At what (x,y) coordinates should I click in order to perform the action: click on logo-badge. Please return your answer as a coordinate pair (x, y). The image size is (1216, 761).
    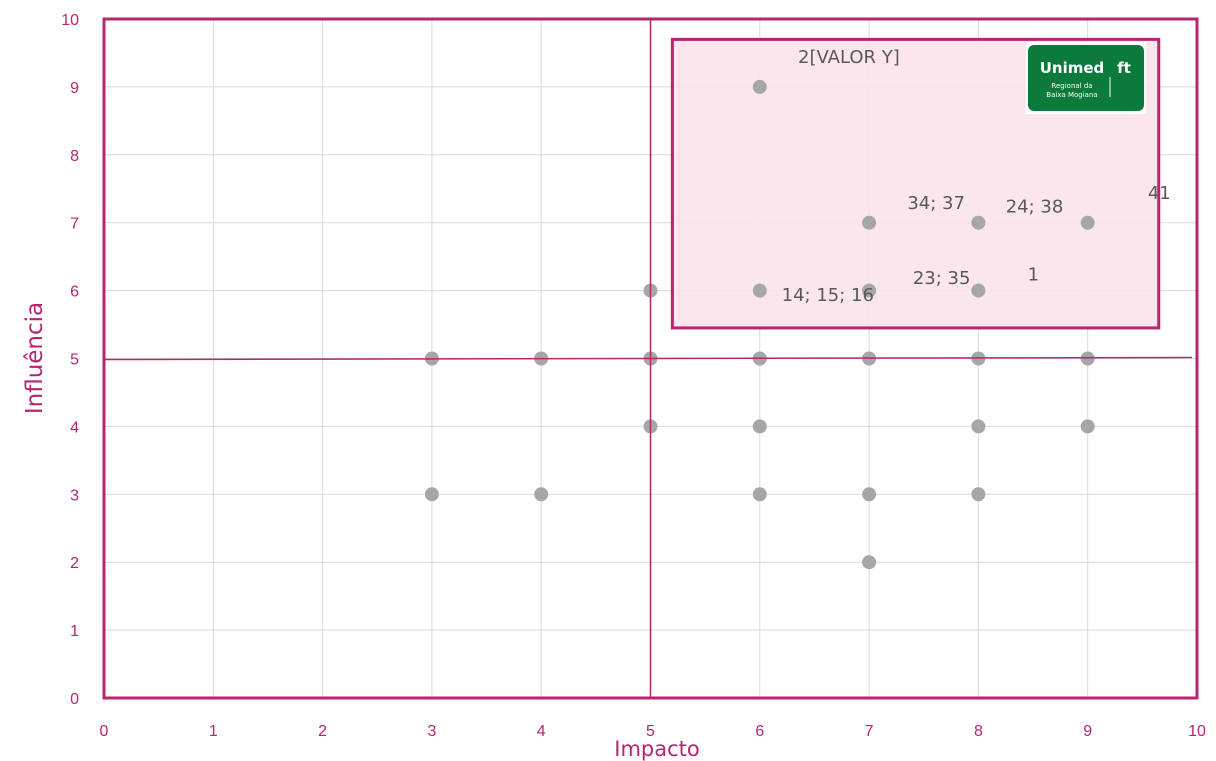
    Looking at the image, I should click on (1086, 78).